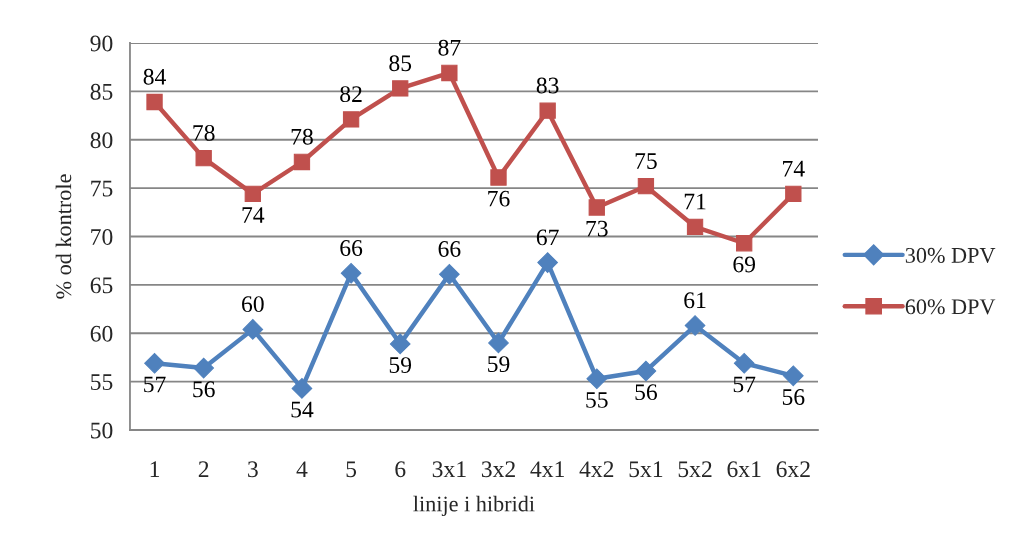 This screenshot has width=1034, height=540. I want to click on y-tick-label: 55, so click(102, 382).